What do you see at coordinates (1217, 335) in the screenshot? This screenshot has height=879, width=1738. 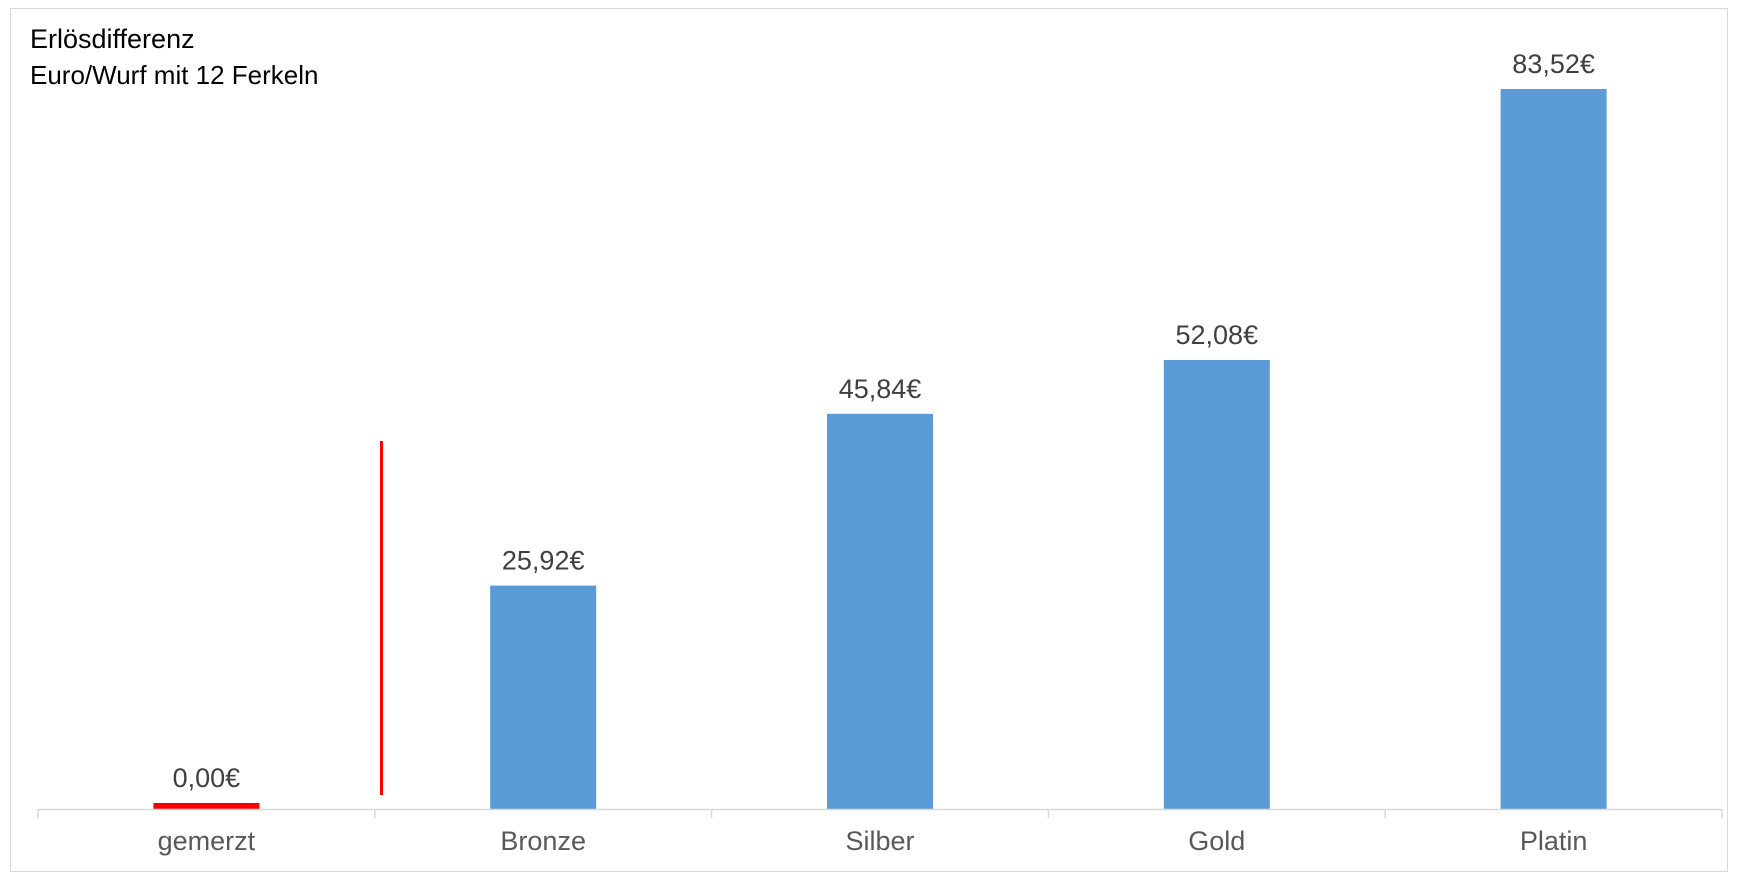 I see `data-label-gold: 52,08€` at bounding box center [1217, 335].